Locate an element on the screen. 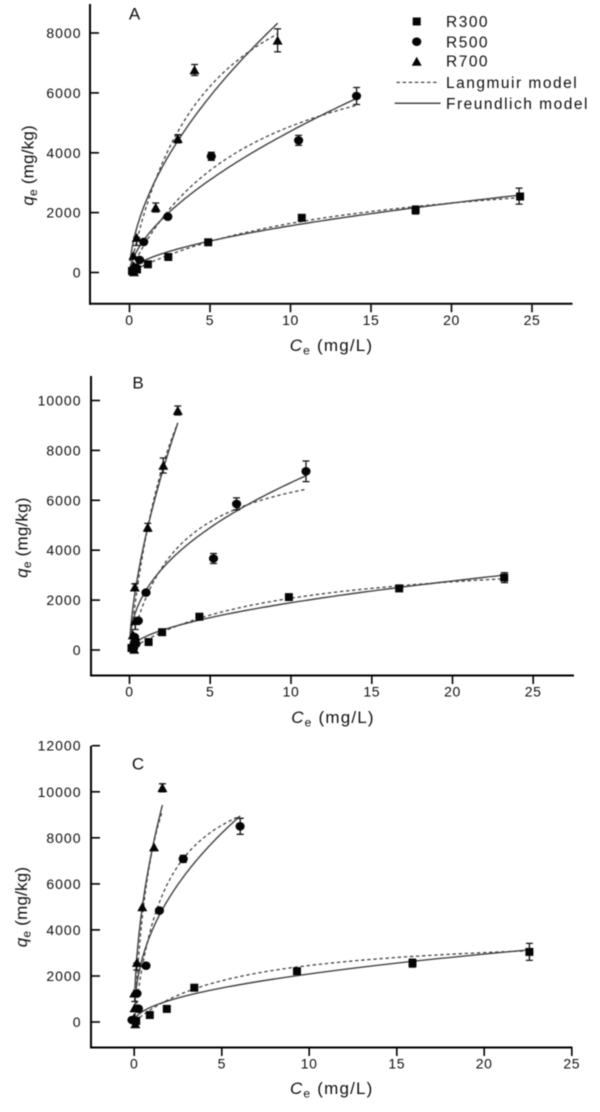  svg-text: 12000 is located at coordinates (60, 746).